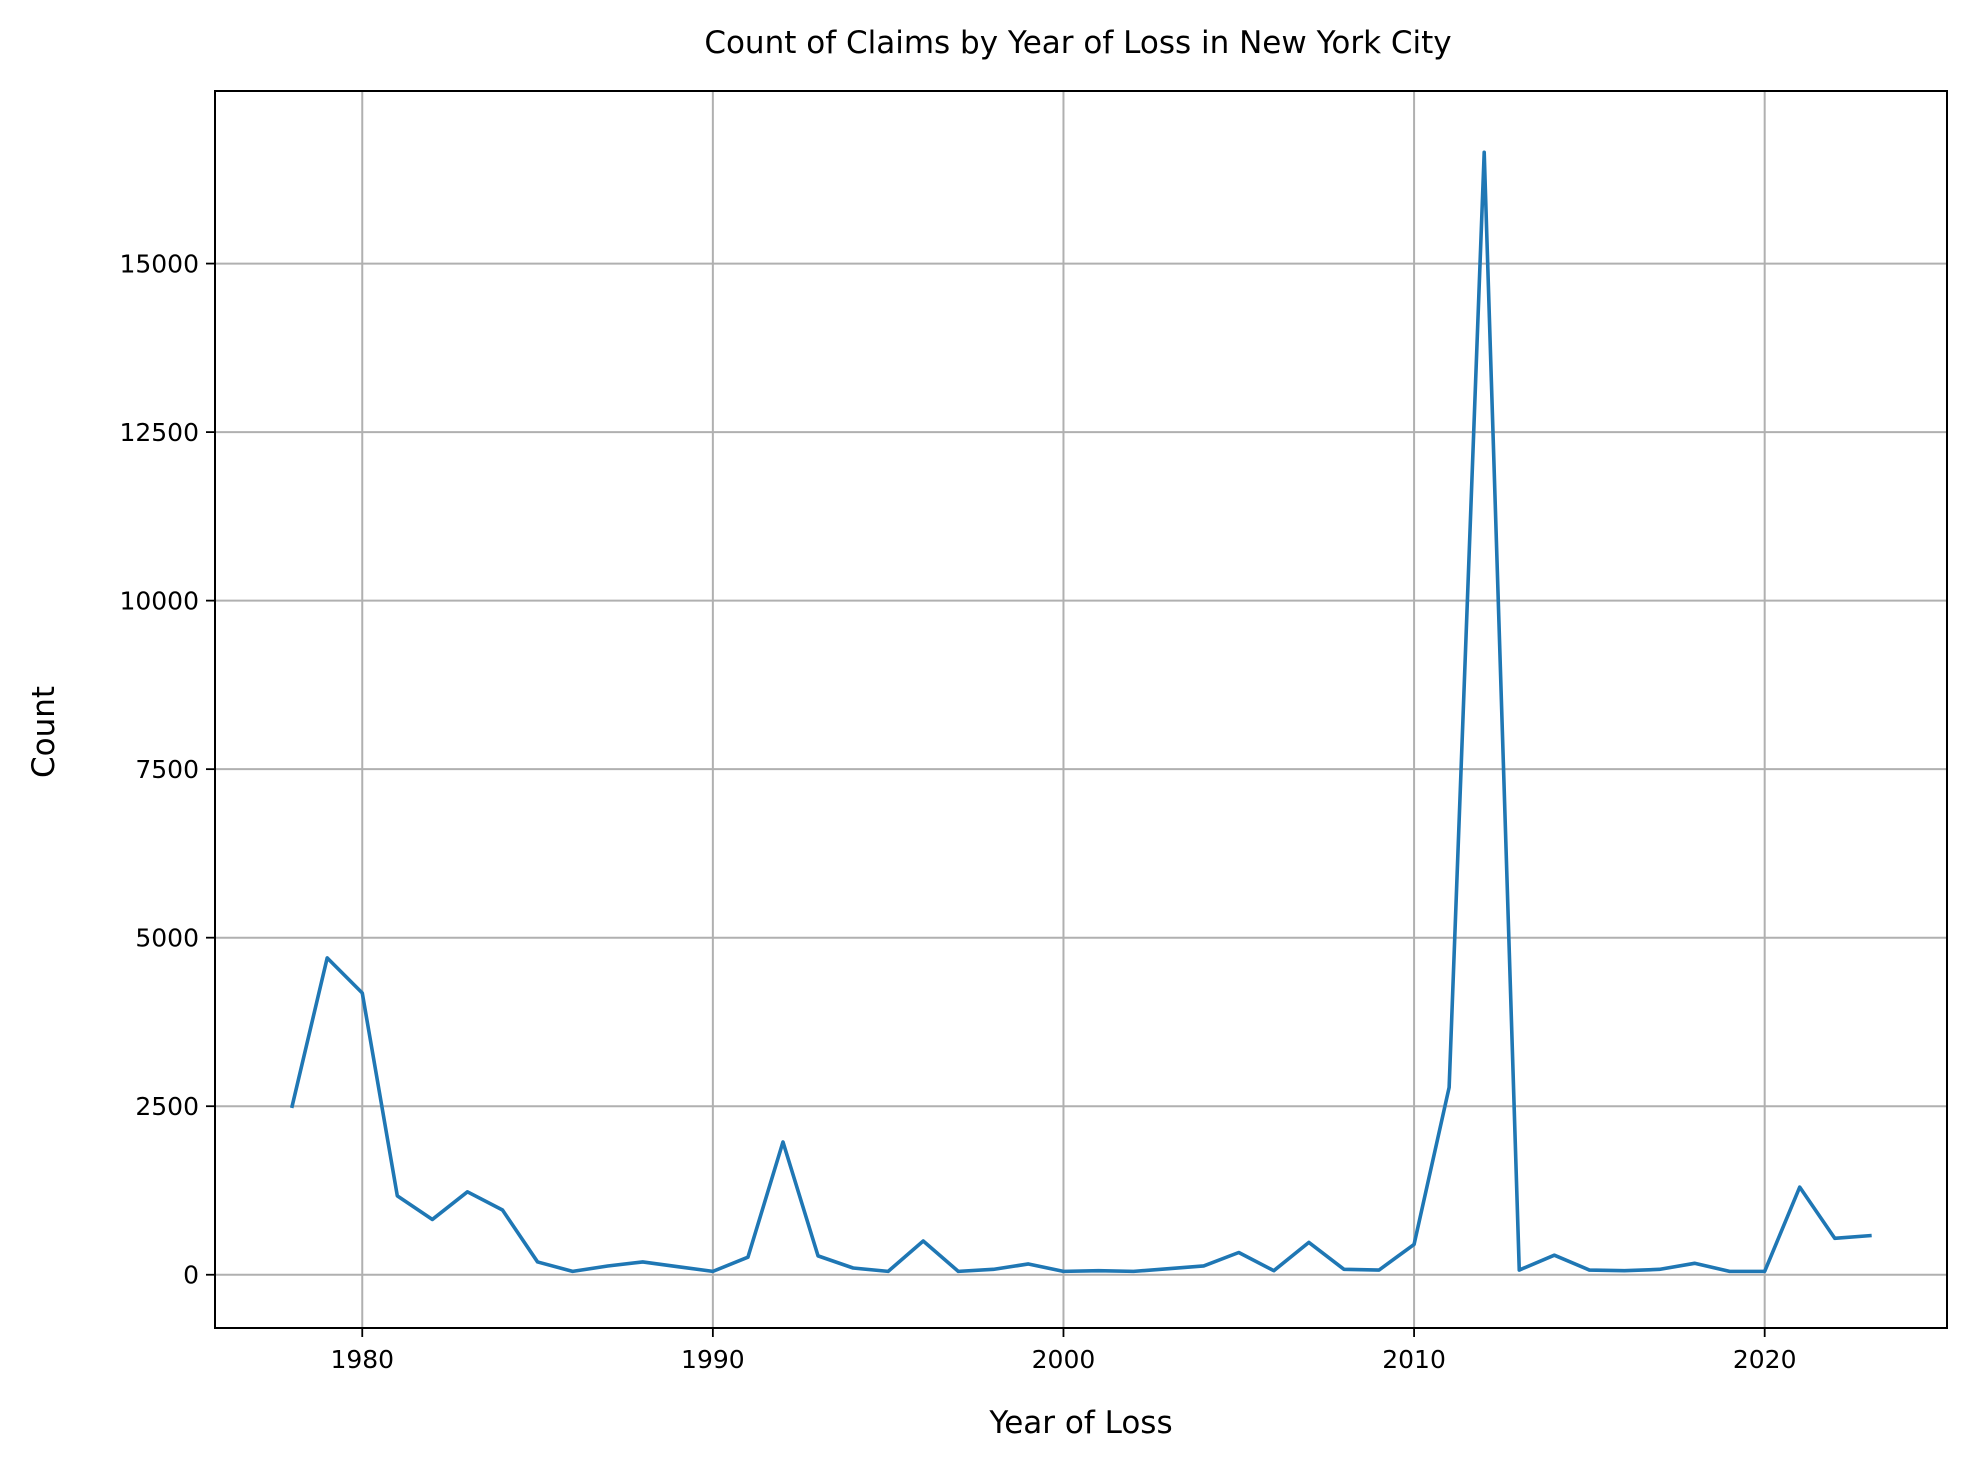 This screenshot has width=1969, height=1465. I want to click on x-tick-label: 2020, so click(1765, 1359).